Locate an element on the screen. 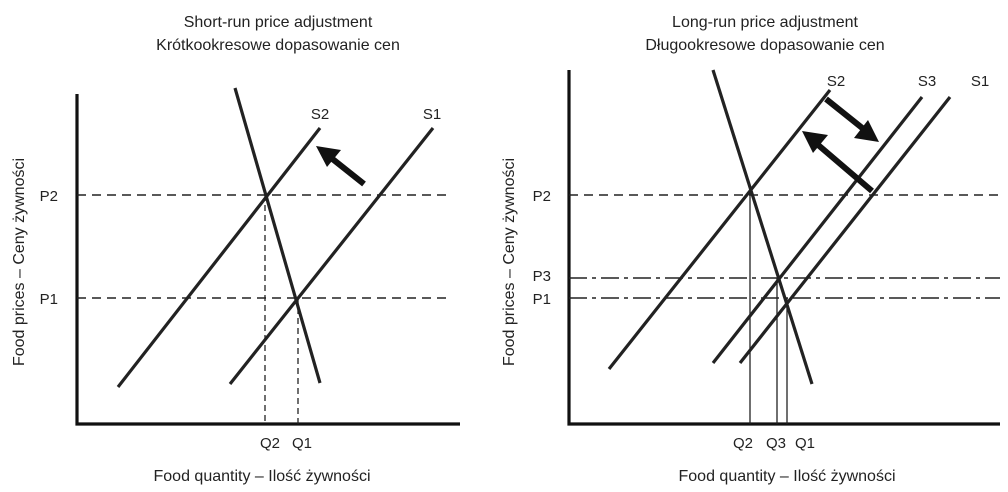  left-shift-arrowhead is located at coordinates (328, 156).